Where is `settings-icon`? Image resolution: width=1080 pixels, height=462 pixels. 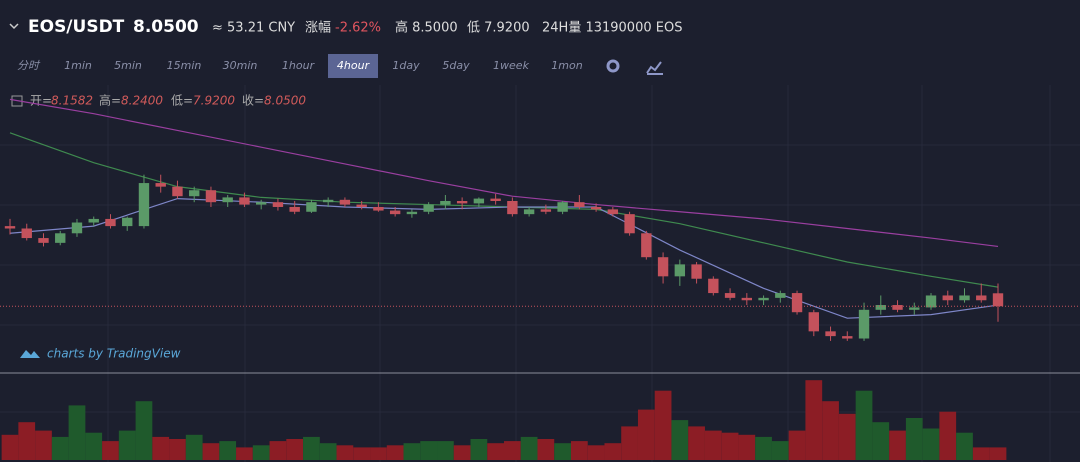
settings-icon is located at coordinates (613, 66).